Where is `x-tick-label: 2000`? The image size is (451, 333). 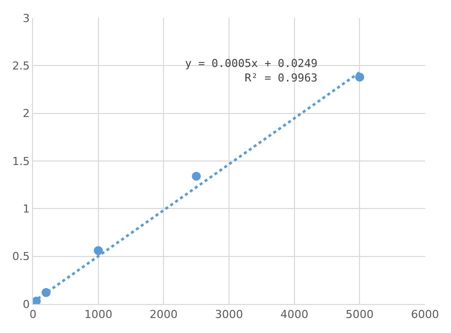 x-tick-label: 2000 is located at coordinates (164, 315).